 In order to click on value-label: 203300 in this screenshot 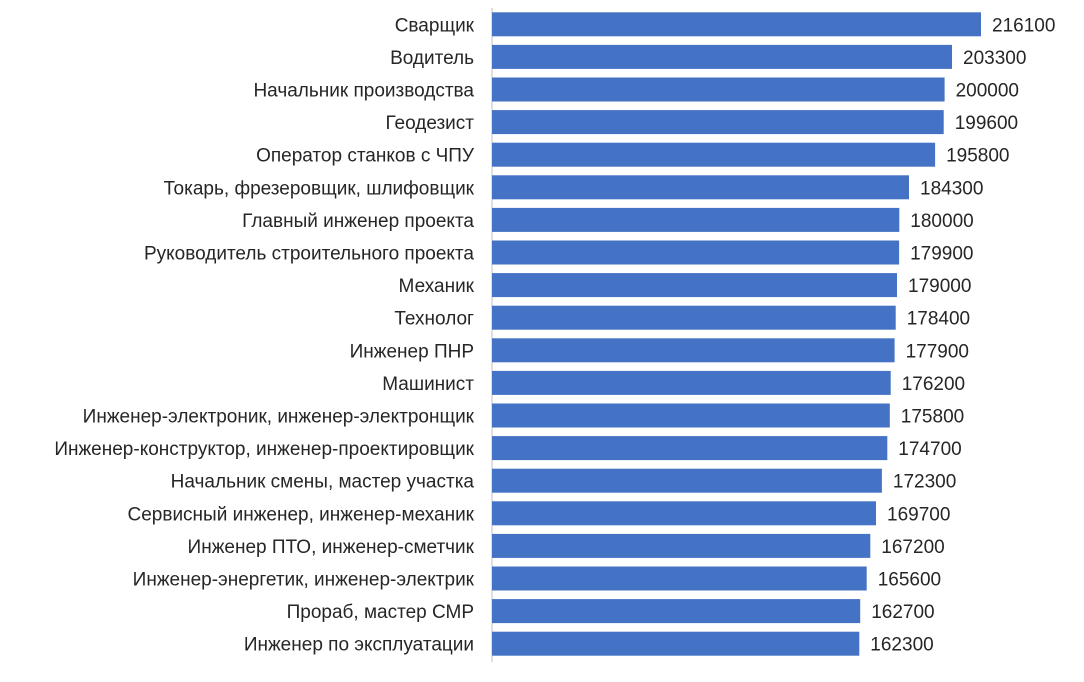, I will do `click(994, 58)`.